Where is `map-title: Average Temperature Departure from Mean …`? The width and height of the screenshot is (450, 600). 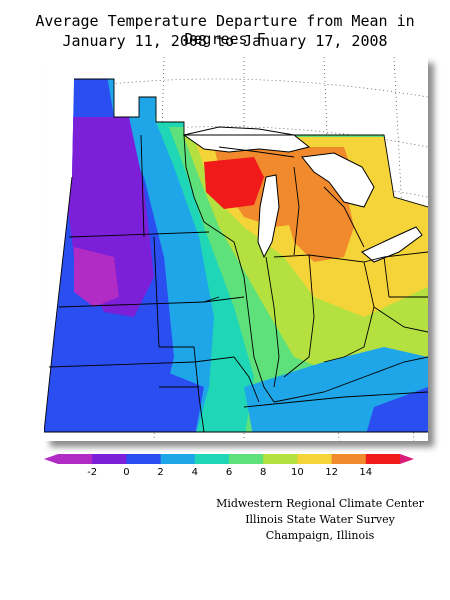
map-title: Average Temperature Departure from Mean … is located at coordinates (225, 30).